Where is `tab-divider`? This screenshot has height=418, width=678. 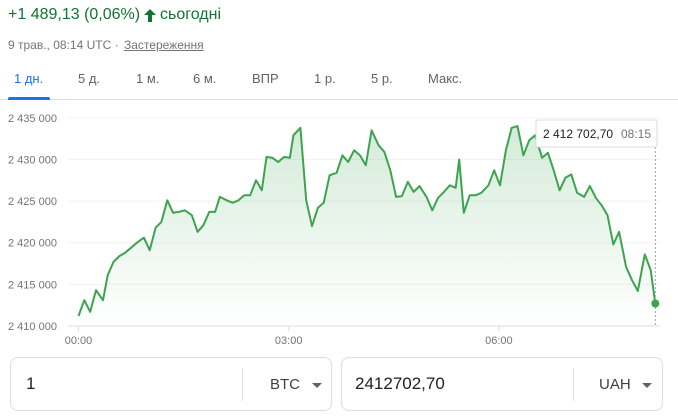
tab-divider is located at coordinates (339, 99).